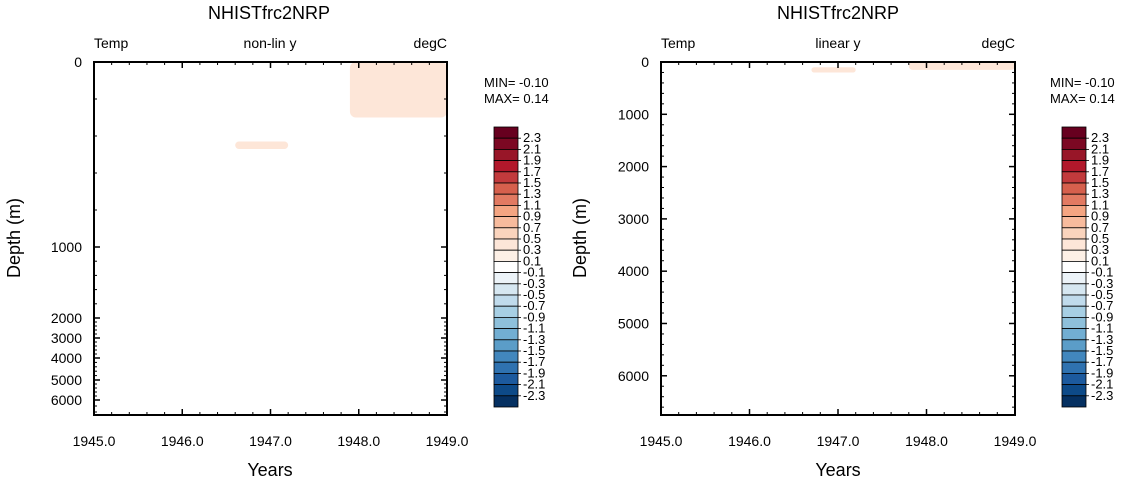  What do you see at coordinates (534, 350) in the screenshot?
I see `colorbar-label: -1.5` at bounding box center [534, 350].